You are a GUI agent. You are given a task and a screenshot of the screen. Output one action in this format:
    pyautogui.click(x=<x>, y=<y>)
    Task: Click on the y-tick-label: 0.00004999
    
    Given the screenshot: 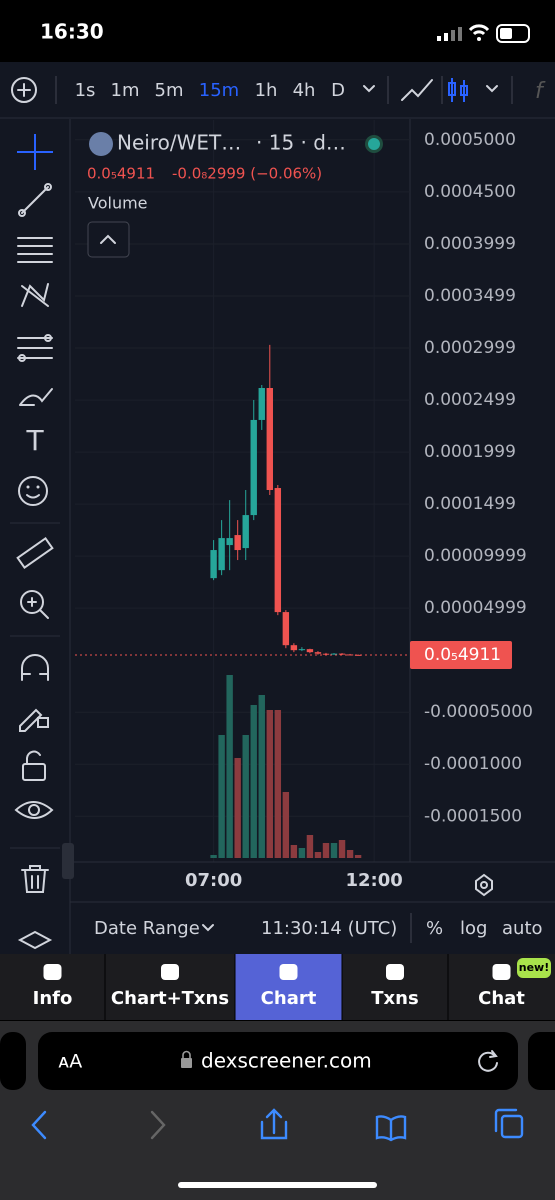 What is the action you would take?
    pyautogui.click(x=475, y=608)
    